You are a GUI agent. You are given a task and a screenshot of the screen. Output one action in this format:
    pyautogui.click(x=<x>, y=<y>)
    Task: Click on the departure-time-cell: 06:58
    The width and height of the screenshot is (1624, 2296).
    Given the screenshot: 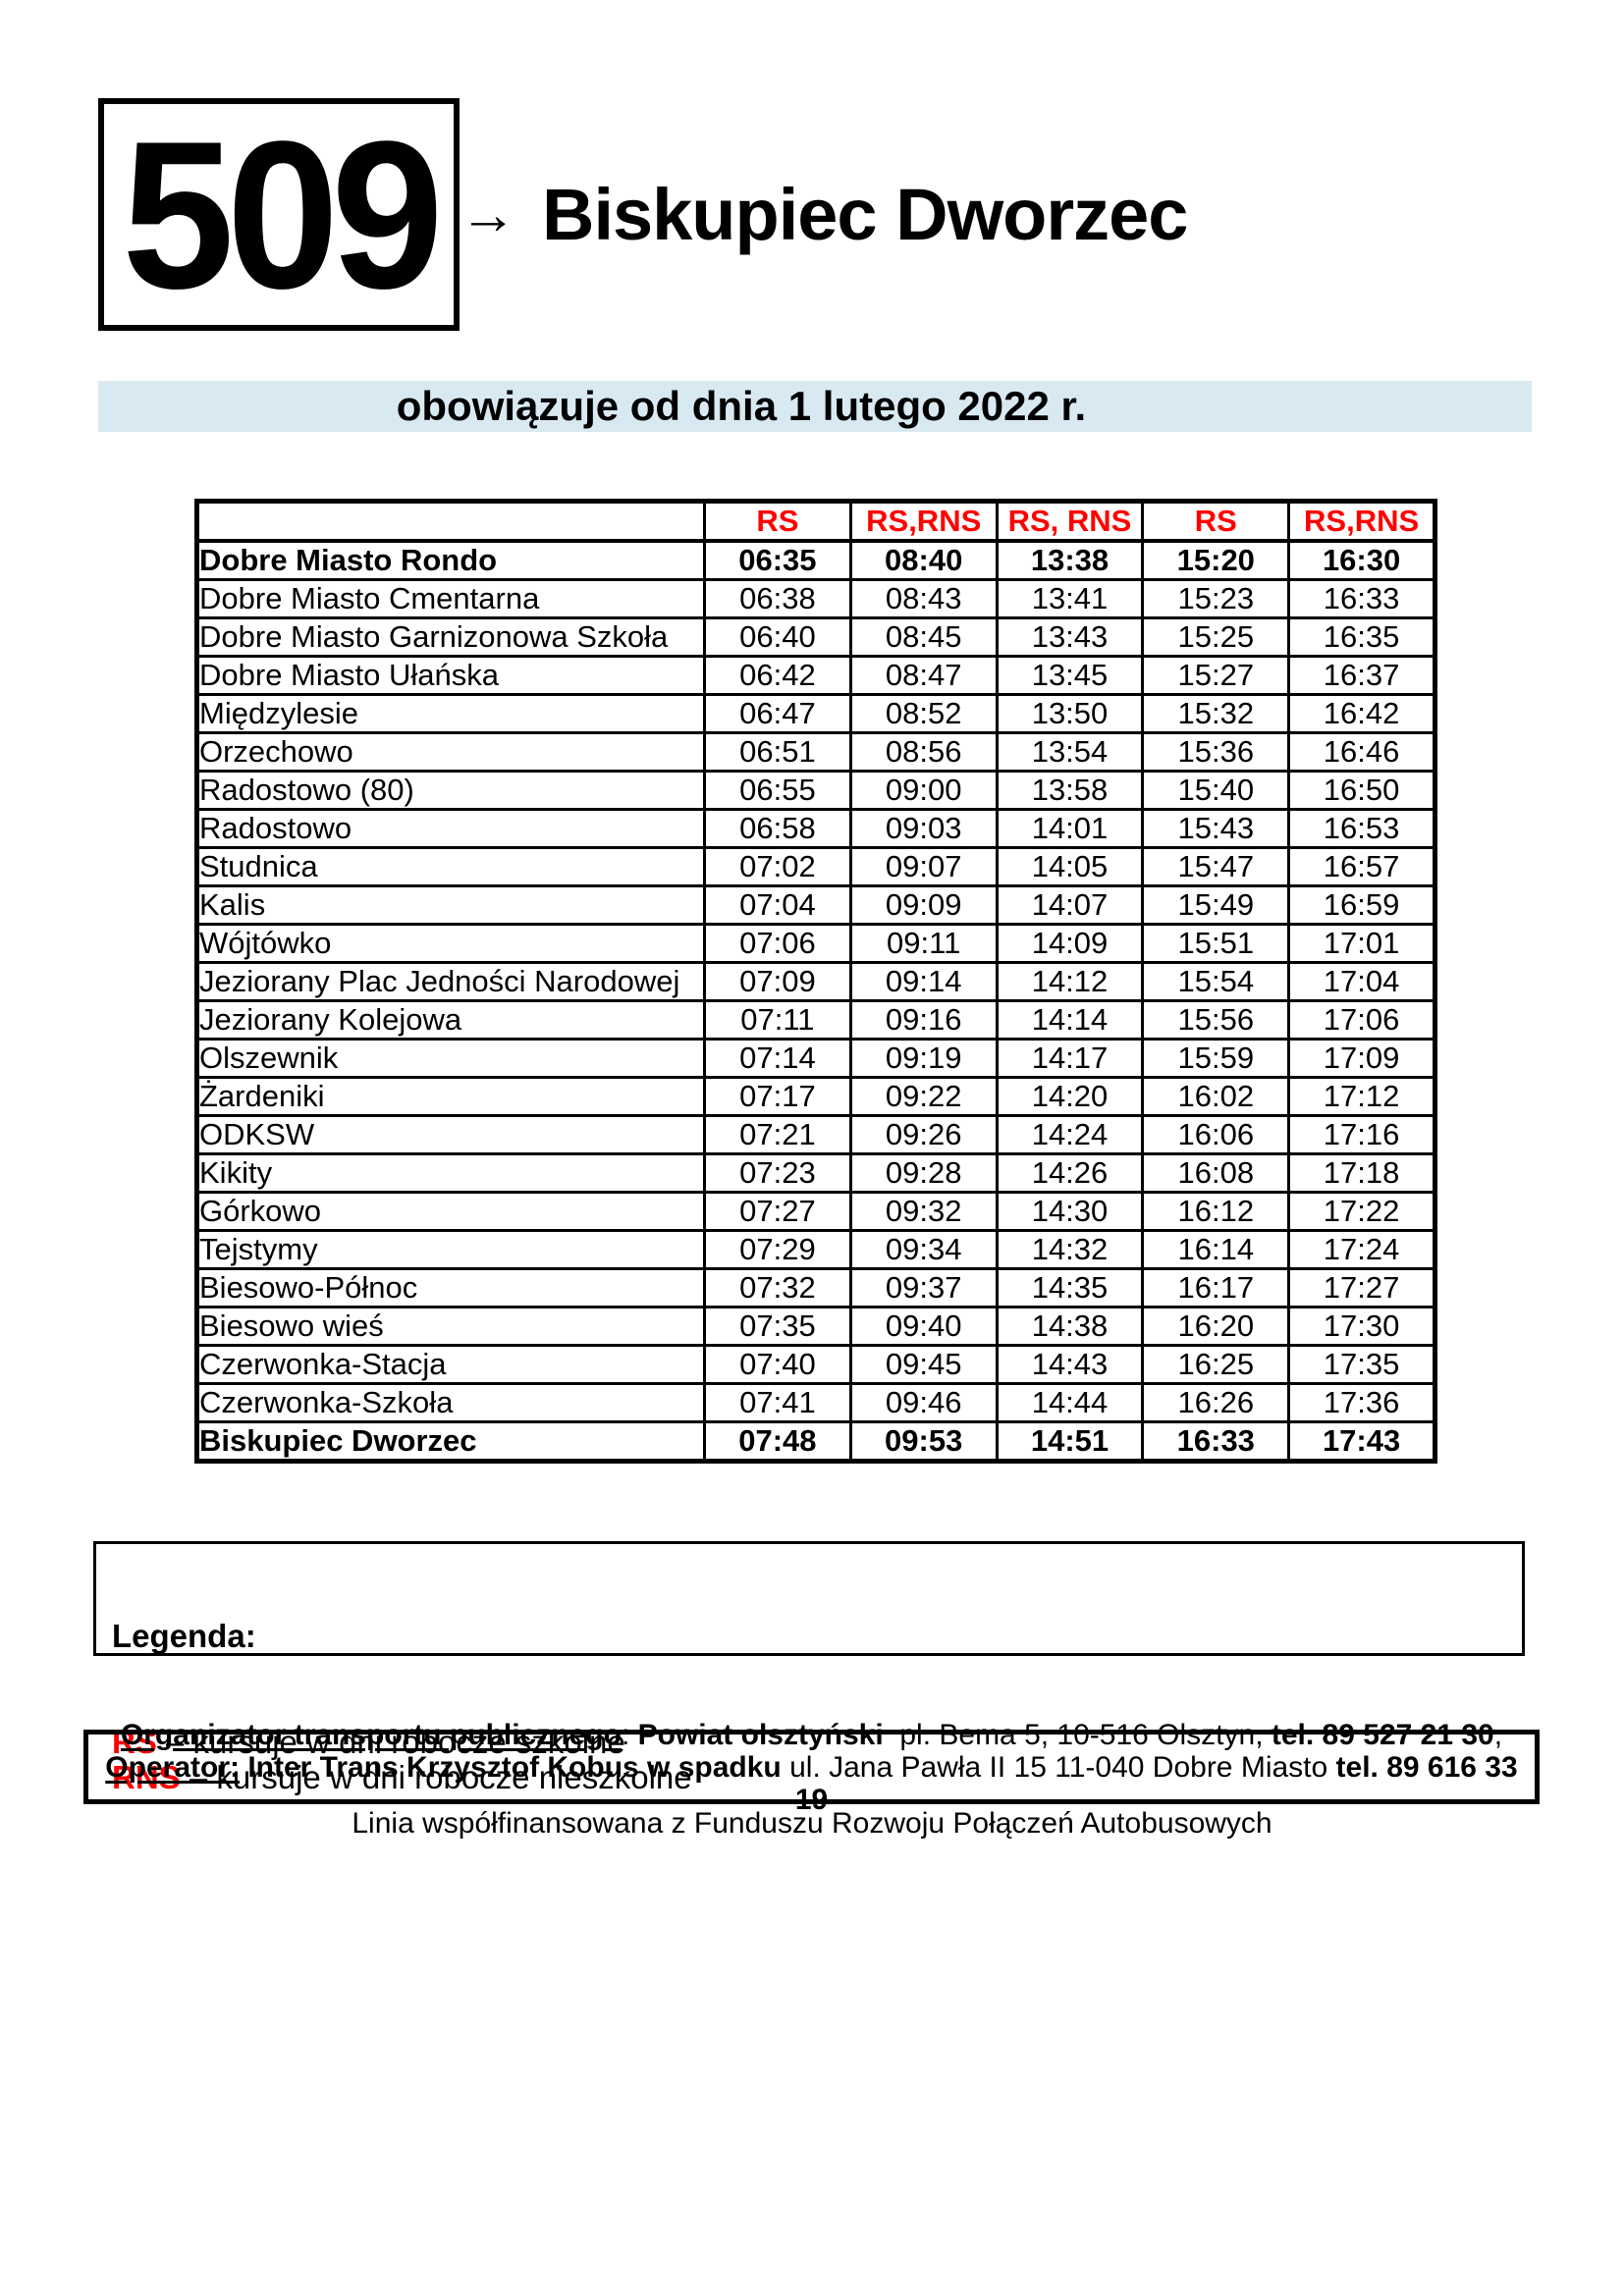 What is the action you would take?
    pyautogui.click(x=777, y=828)
    